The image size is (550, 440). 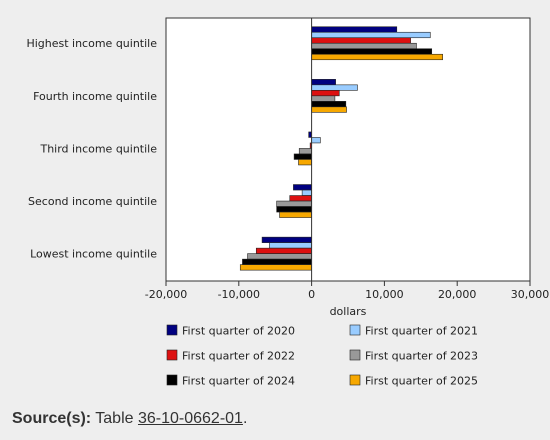 I want to click on legend-label: First quarter of 2021, so click(x=421, y=331).